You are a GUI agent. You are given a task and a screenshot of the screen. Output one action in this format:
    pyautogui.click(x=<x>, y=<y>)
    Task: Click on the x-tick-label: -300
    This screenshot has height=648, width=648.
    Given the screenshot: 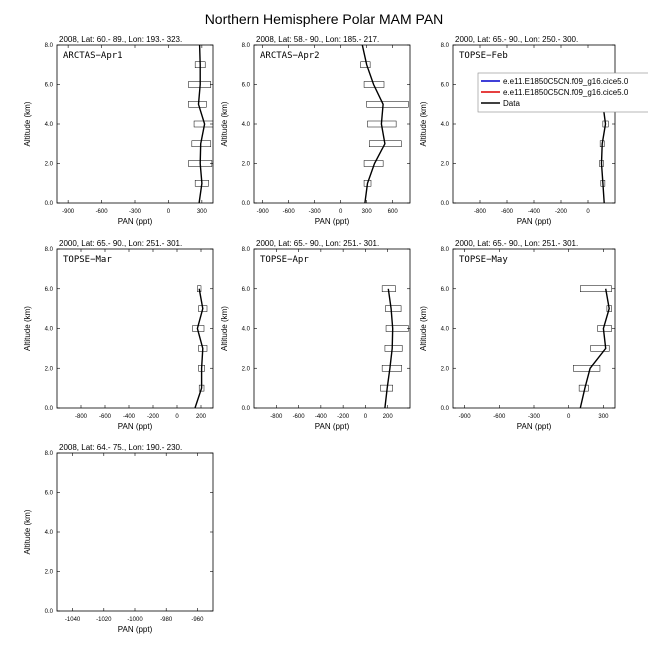 What is the action you would take?
    pyautogui.click(x=135, y=212)
    